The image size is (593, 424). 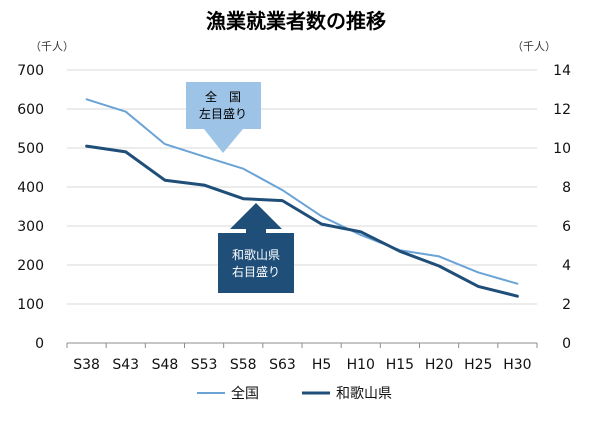 I want to click on left-tick-label: 200, so click(x=30, y=266).